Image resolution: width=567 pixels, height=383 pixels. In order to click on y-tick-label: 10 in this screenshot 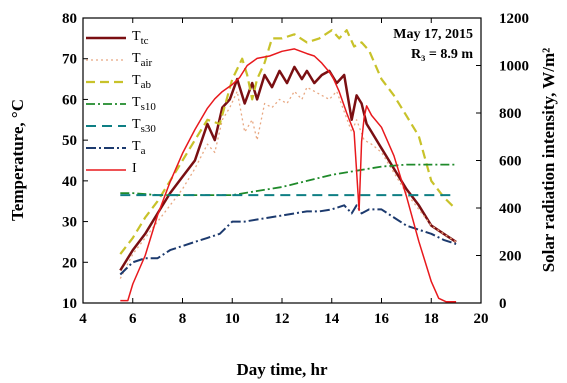, I will do `click(69, 304)`.